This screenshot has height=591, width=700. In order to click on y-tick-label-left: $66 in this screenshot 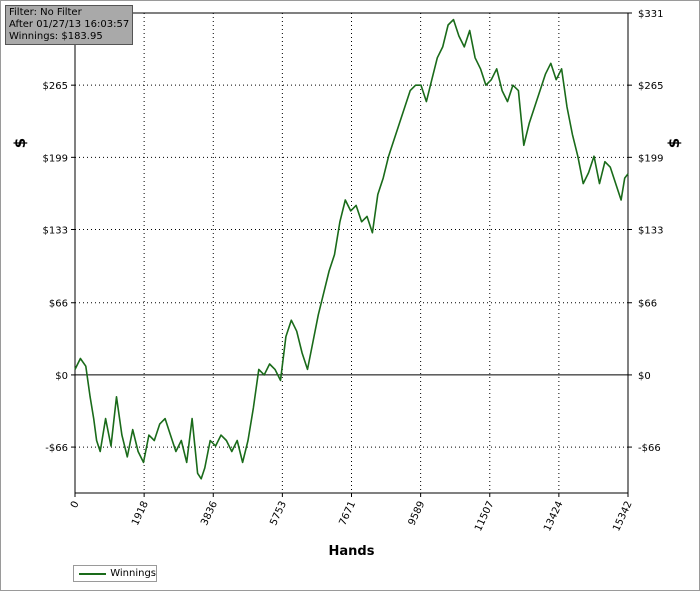, I will do `click(58, 304)`.